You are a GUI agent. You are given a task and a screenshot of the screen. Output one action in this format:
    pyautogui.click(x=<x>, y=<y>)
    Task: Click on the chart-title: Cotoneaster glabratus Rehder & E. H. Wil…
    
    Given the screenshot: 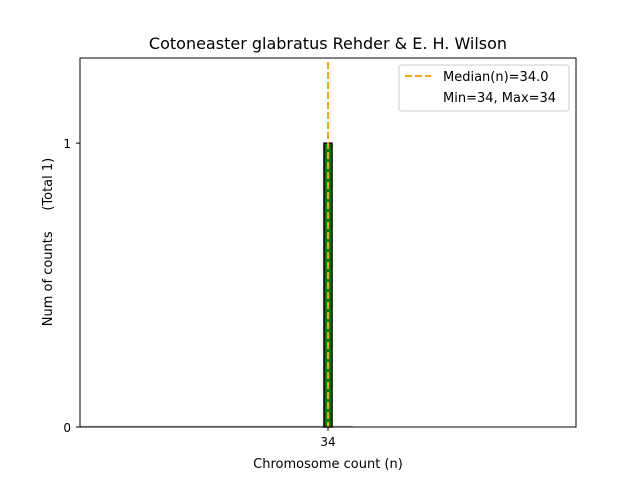 What is the action you would take?
    pyautogui.click(x=328, y=43)
    